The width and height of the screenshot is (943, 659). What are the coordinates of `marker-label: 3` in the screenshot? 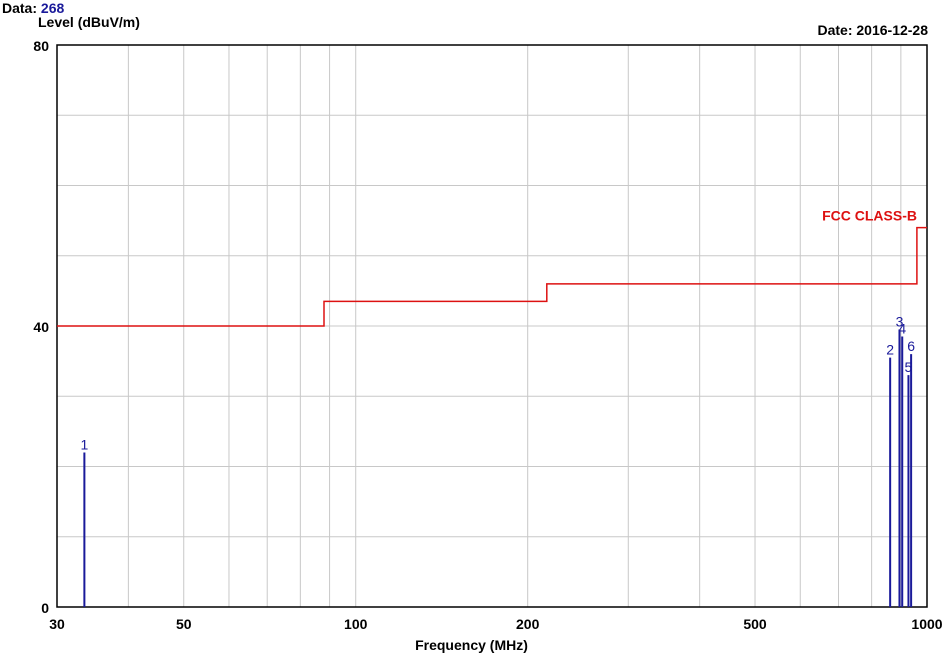 It's located at (900, 322).